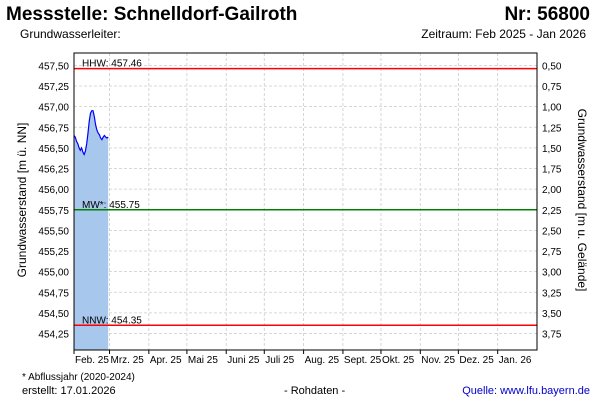 The height and width of the screenshot is (400, 600). Describe the element at coordinates (152, 14) in the screenshot. I see `page-title: Messstelle: Schnelldorf-Gailroth` at that location.